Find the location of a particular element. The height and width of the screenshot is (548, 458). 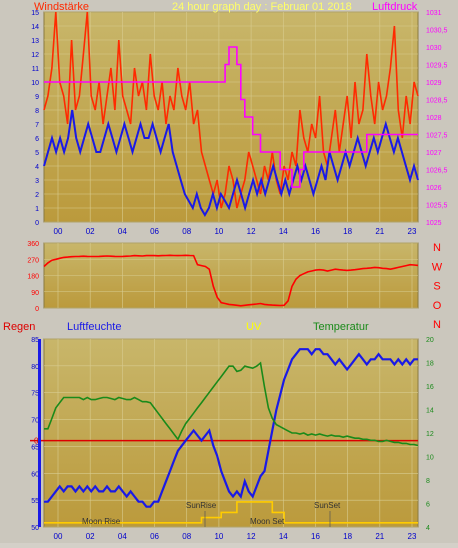

y-left-tick-label: 85 is located at coordinates (35, 340).